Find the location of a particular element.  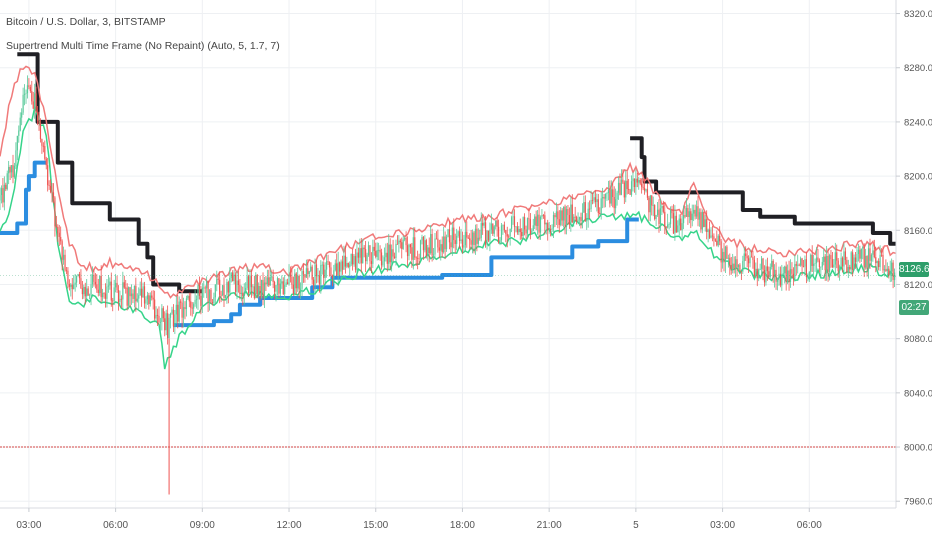

x-tick-label: 03:00 is located at coordinates (722, 525).